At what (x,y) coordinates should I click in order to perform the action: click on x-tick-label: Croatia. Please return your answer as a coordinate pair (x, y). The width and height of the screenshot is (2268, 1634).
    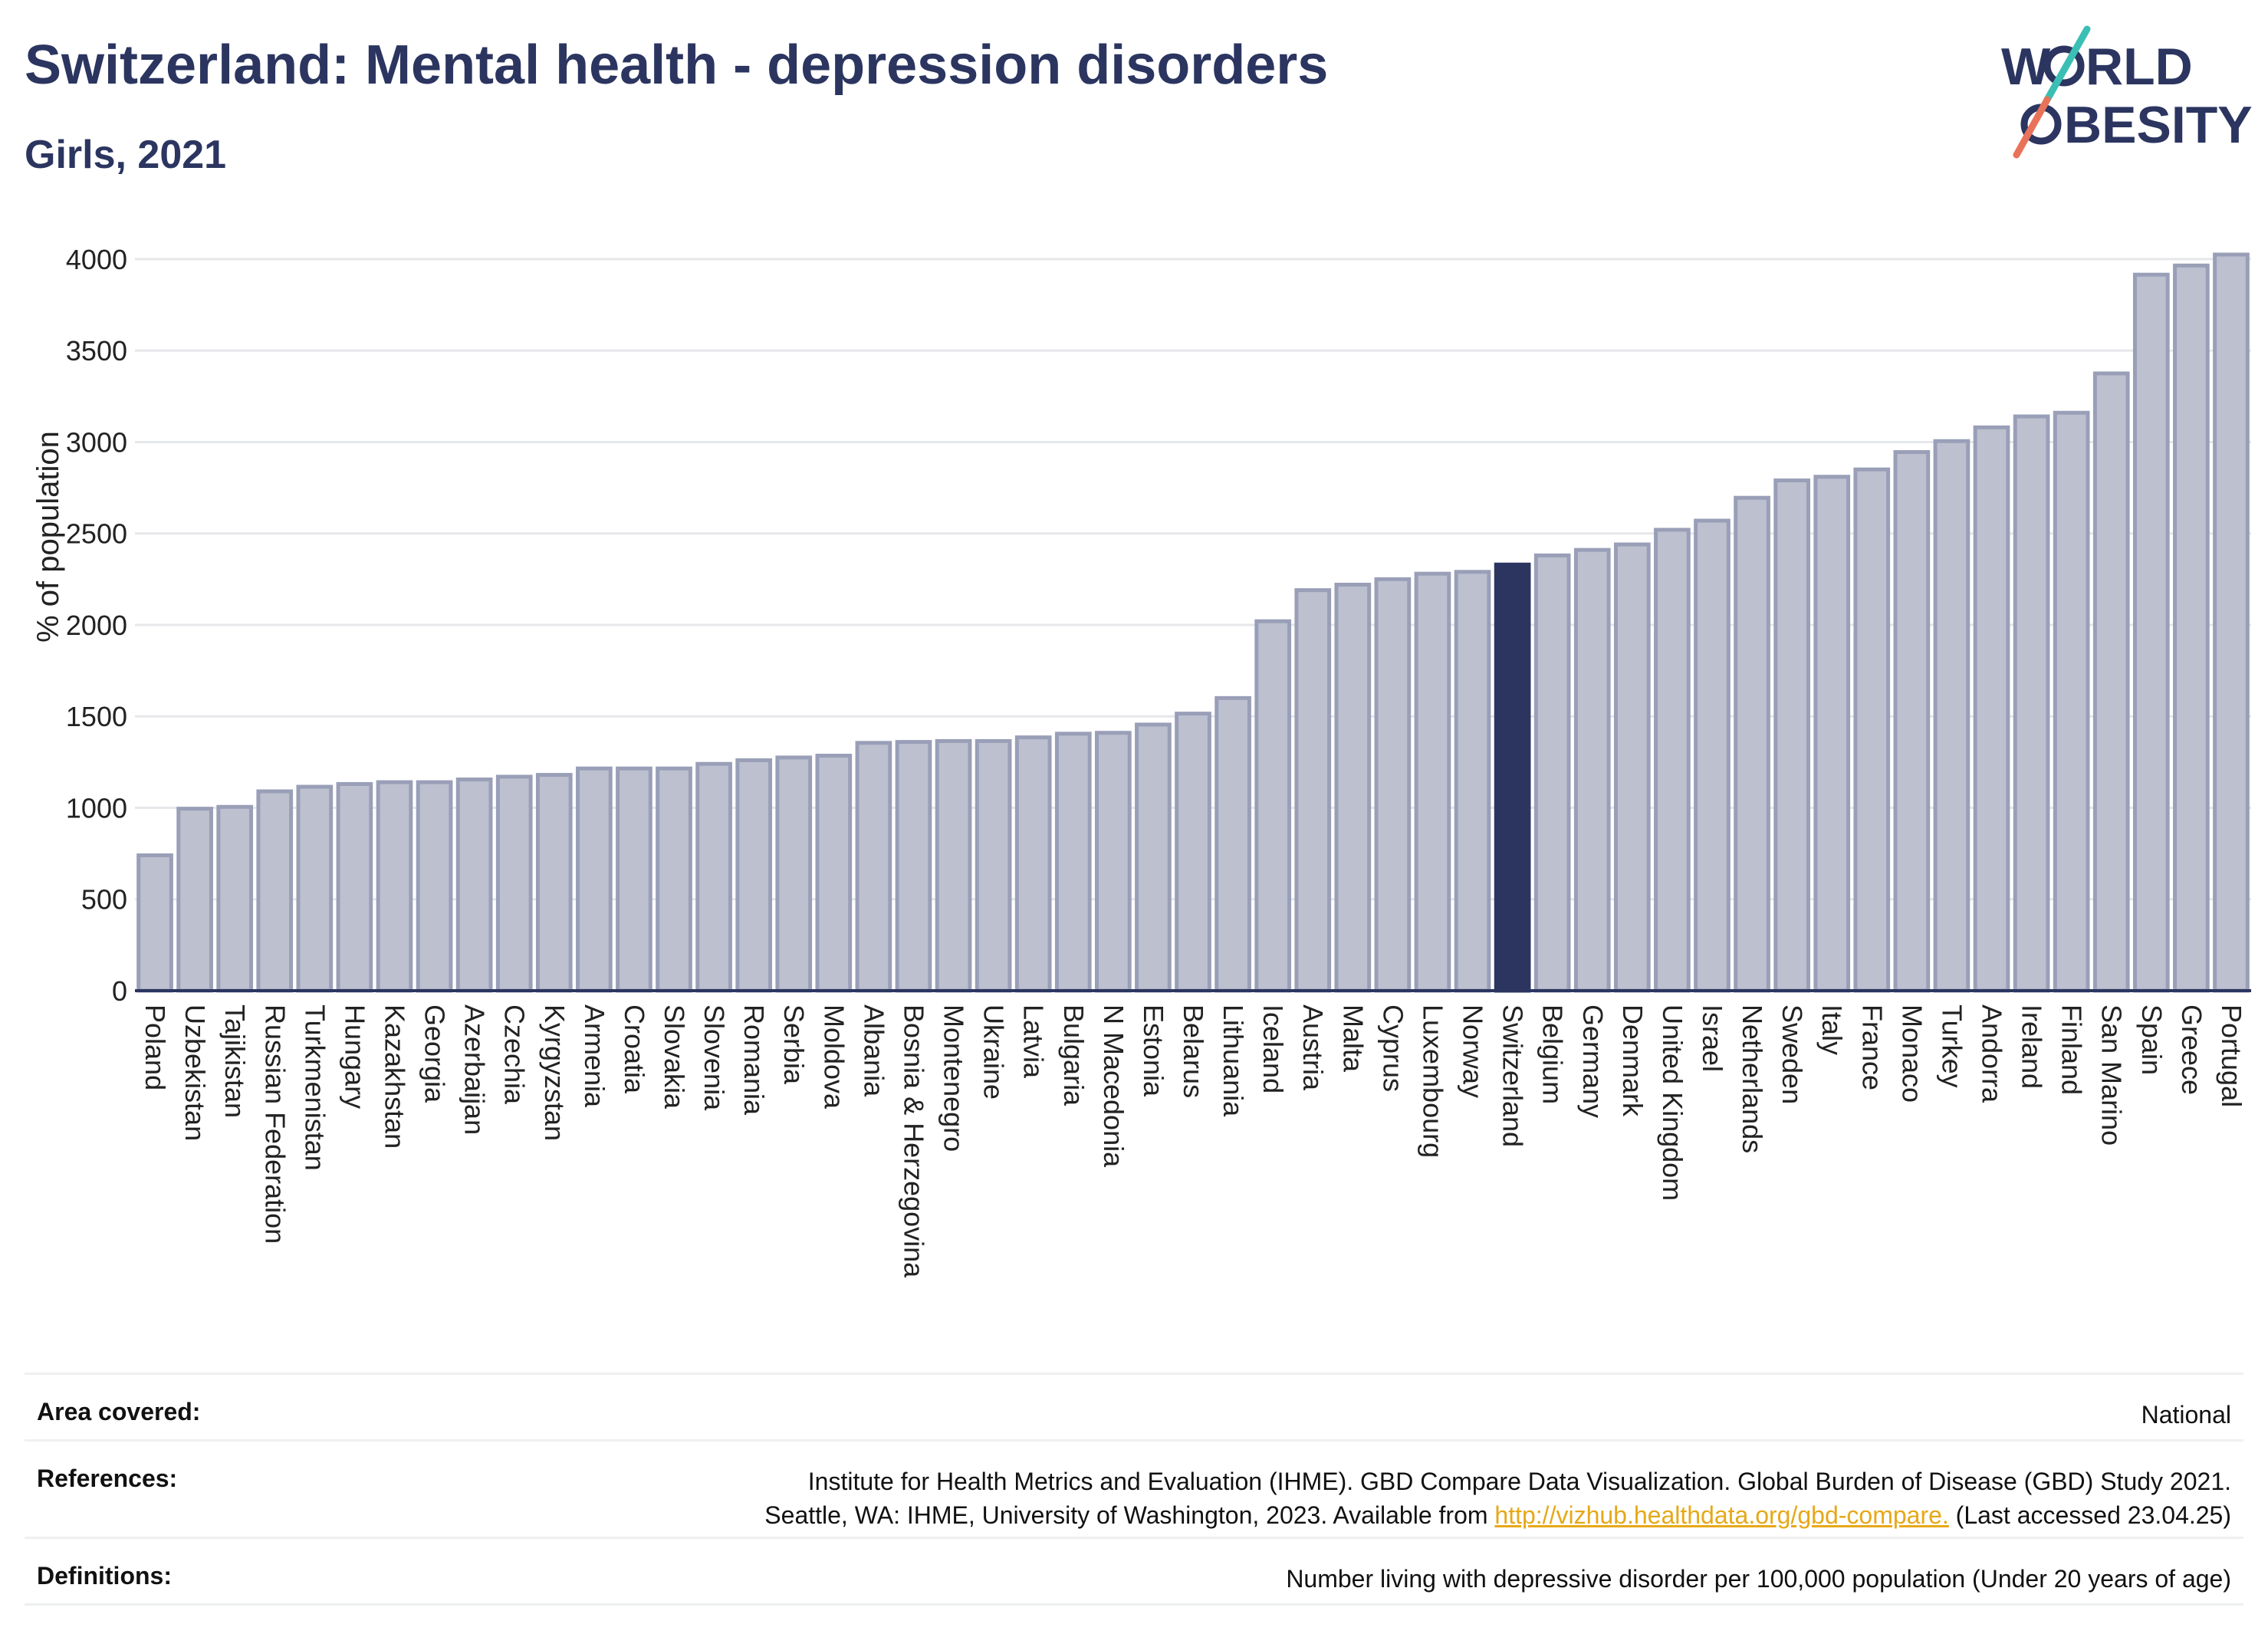
    Looking at the image, I should click on (634, 1049).